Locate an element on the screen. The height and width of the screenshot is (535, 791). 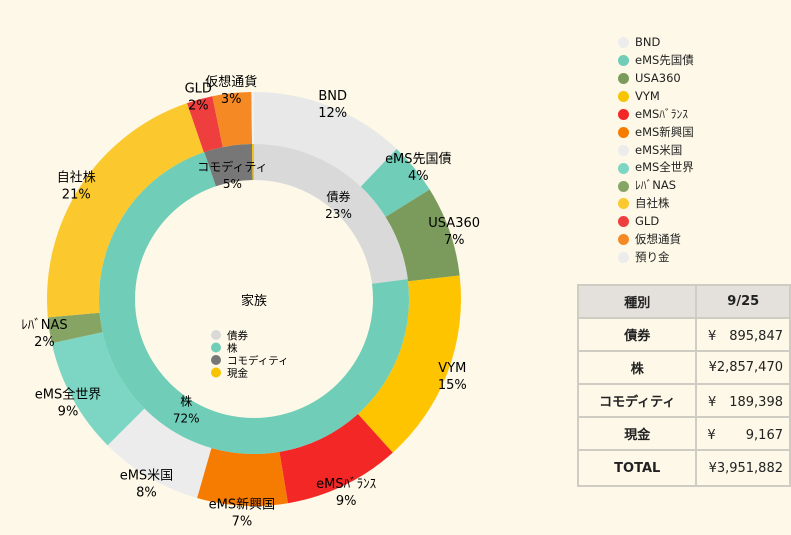
outer-pct-7: 9% is located at coordinates (68, 412).